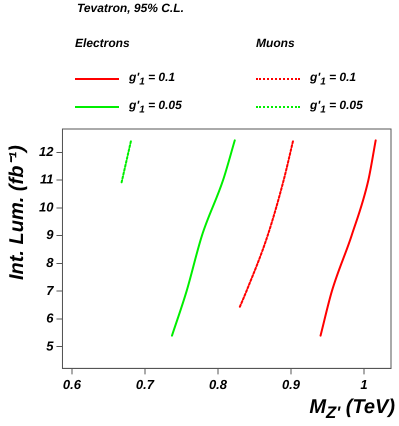 This screenshot has width=399, height=426. I want to click on x-tick-label: 0.9, so click(291, 384).